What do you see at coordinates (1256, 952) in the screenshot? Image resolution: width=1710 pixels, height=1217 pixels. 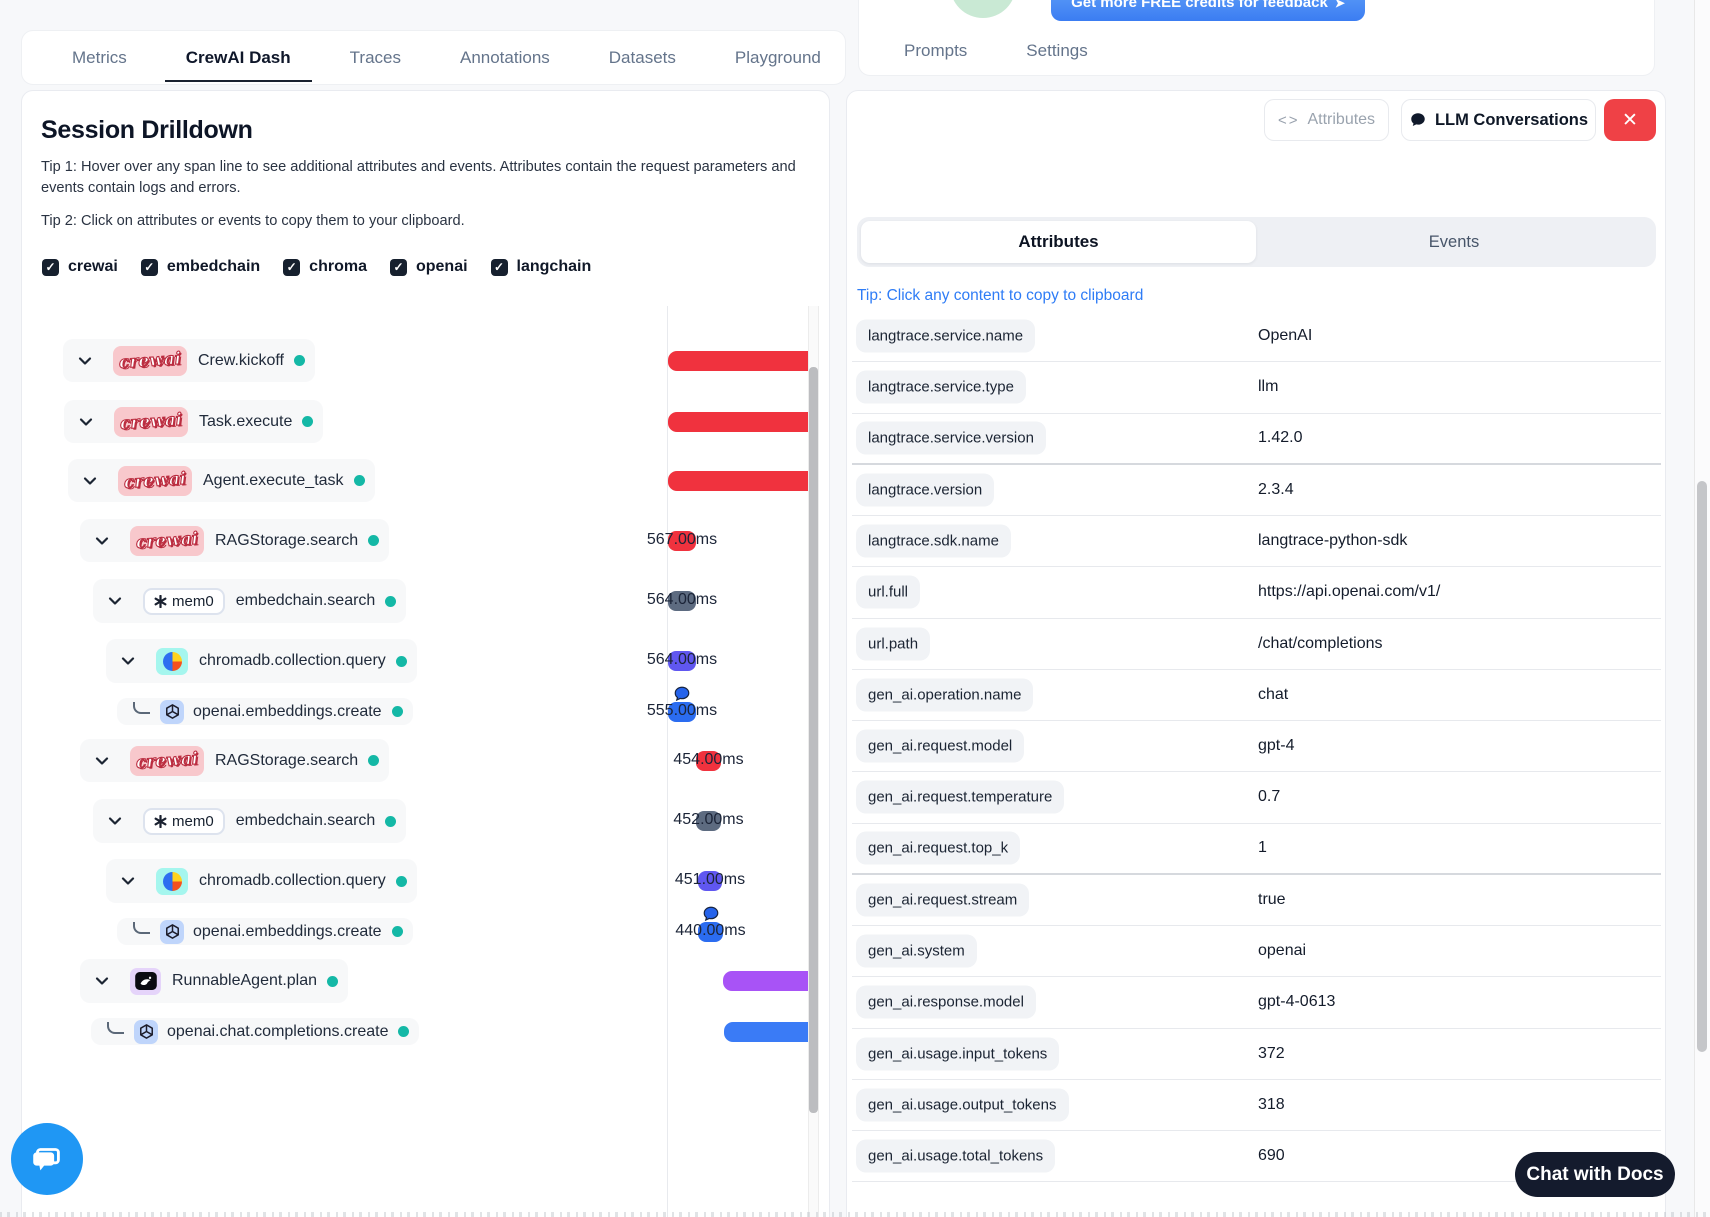 I see `attribute-row: gen_ai.system openai` at bounding box center [1256, 952].